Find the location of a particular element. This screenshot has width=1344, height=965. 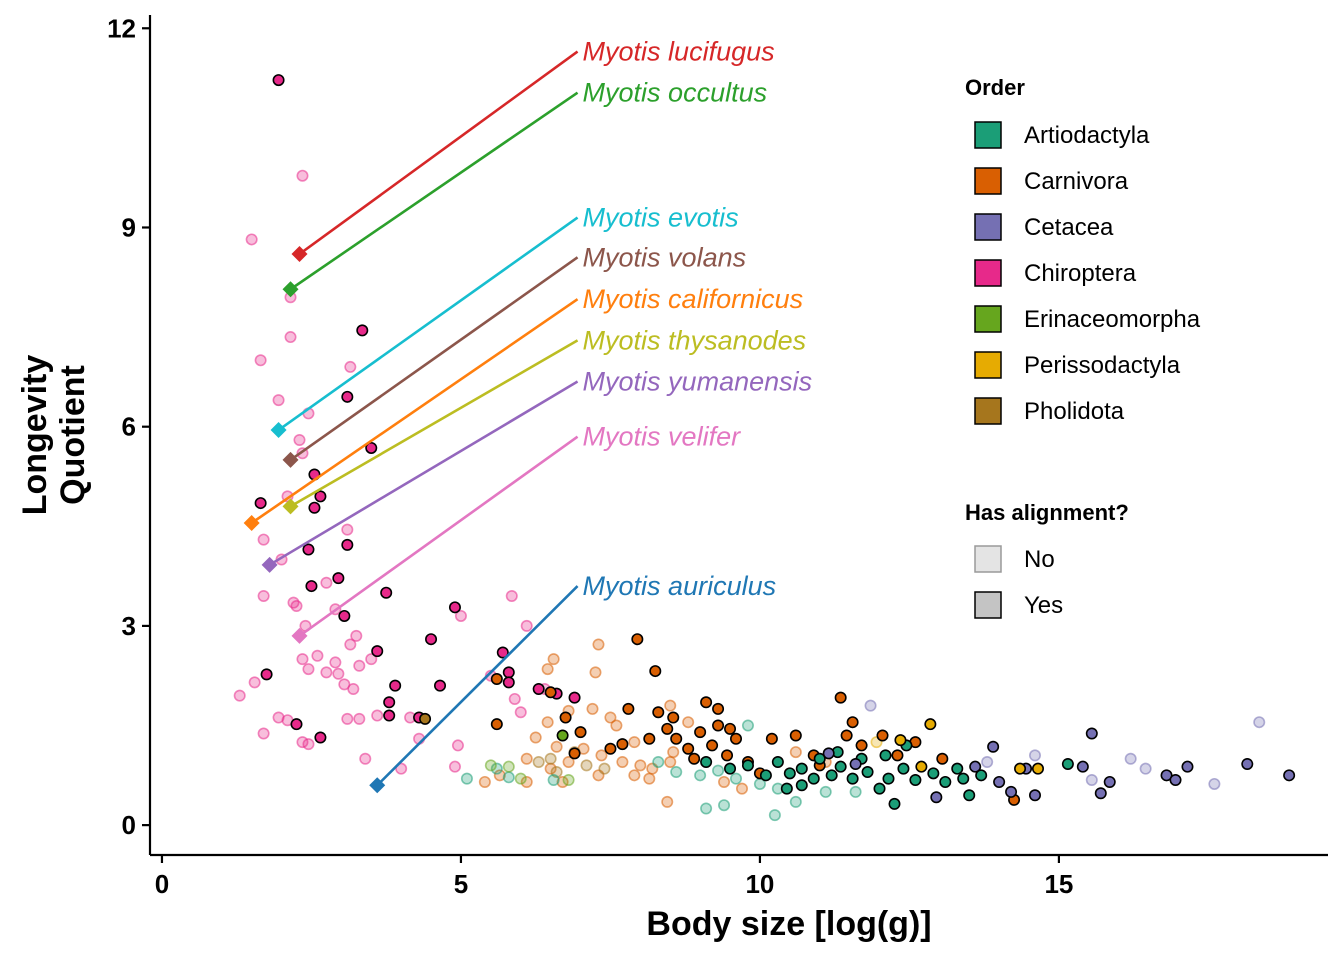

y-tick-label: 3 is located at coordinates (129, 626).